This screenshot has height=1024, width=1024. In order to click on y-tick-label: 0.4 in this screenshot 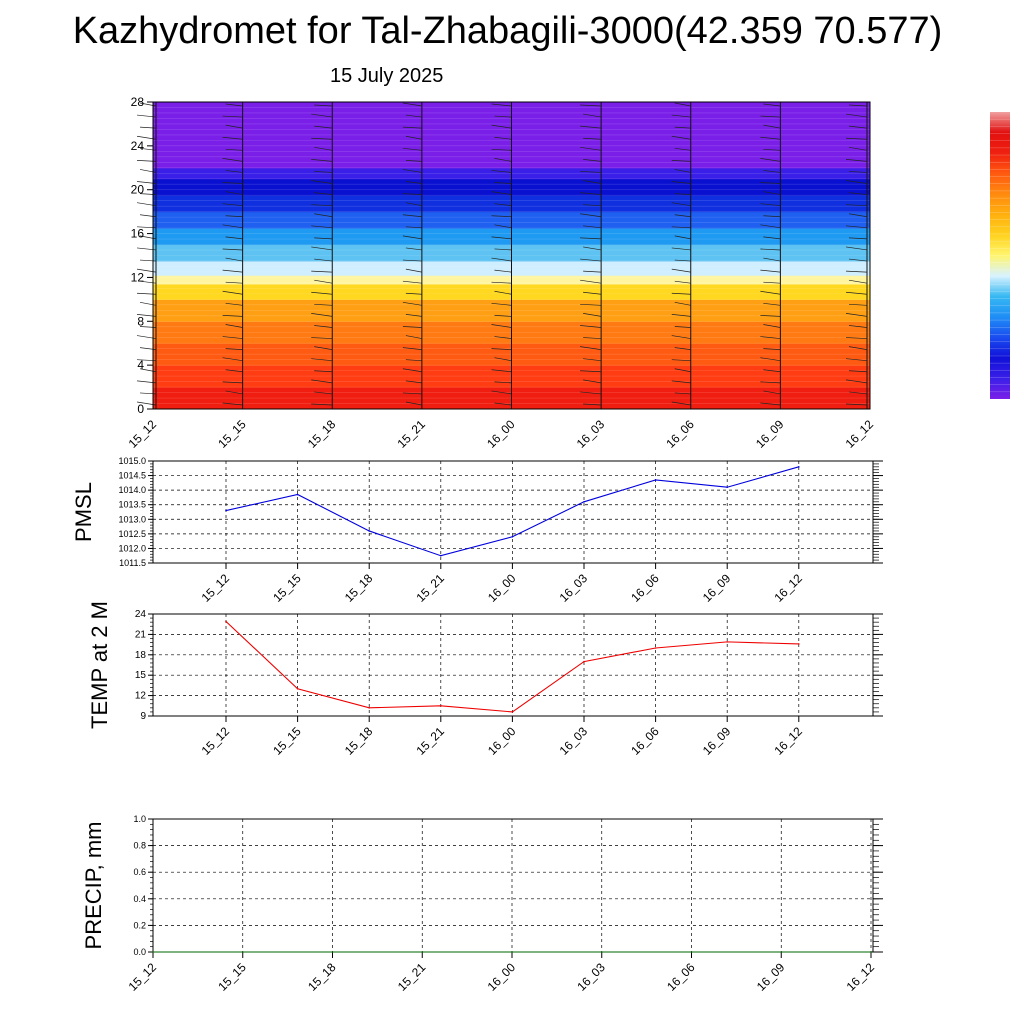, I will do `click(139, 899)`.